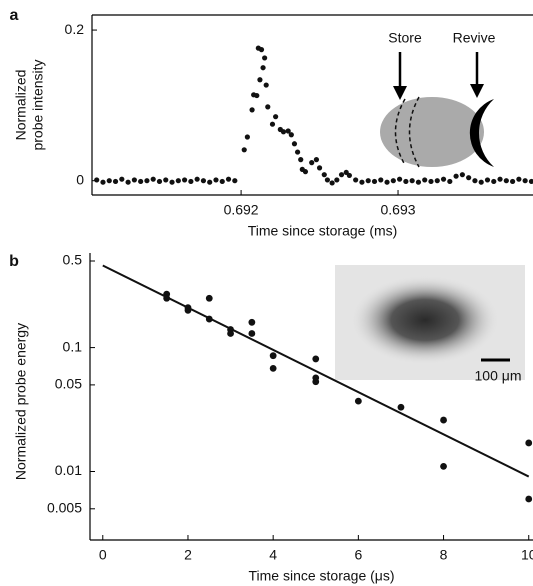  Describe the element at coordinates (481, 133) in the screenshot. I see `crescent` at that location.